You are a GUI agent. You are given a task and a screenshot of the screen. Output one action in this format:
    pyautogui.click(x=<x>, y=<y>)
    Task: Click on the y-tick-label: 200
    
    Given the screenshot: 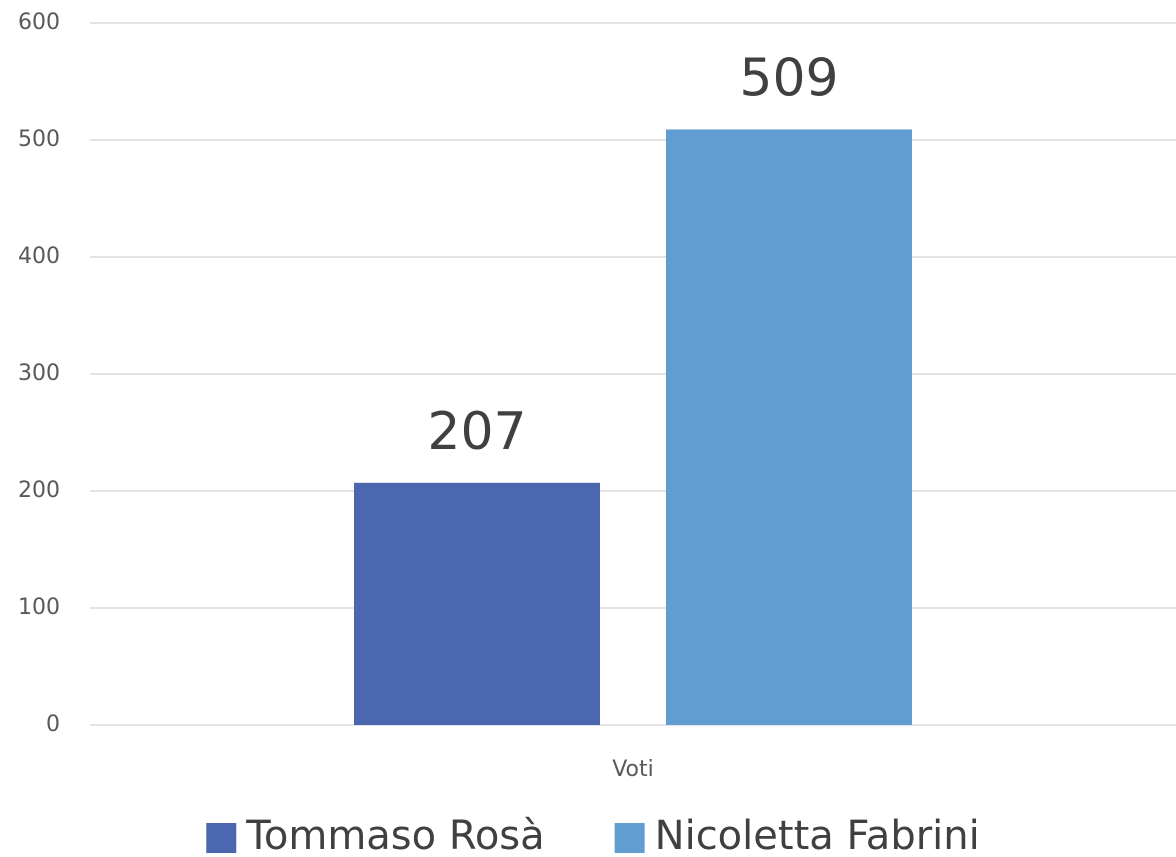 What is the action you would take?
    pyautogui.click(x=39, y=490)
    